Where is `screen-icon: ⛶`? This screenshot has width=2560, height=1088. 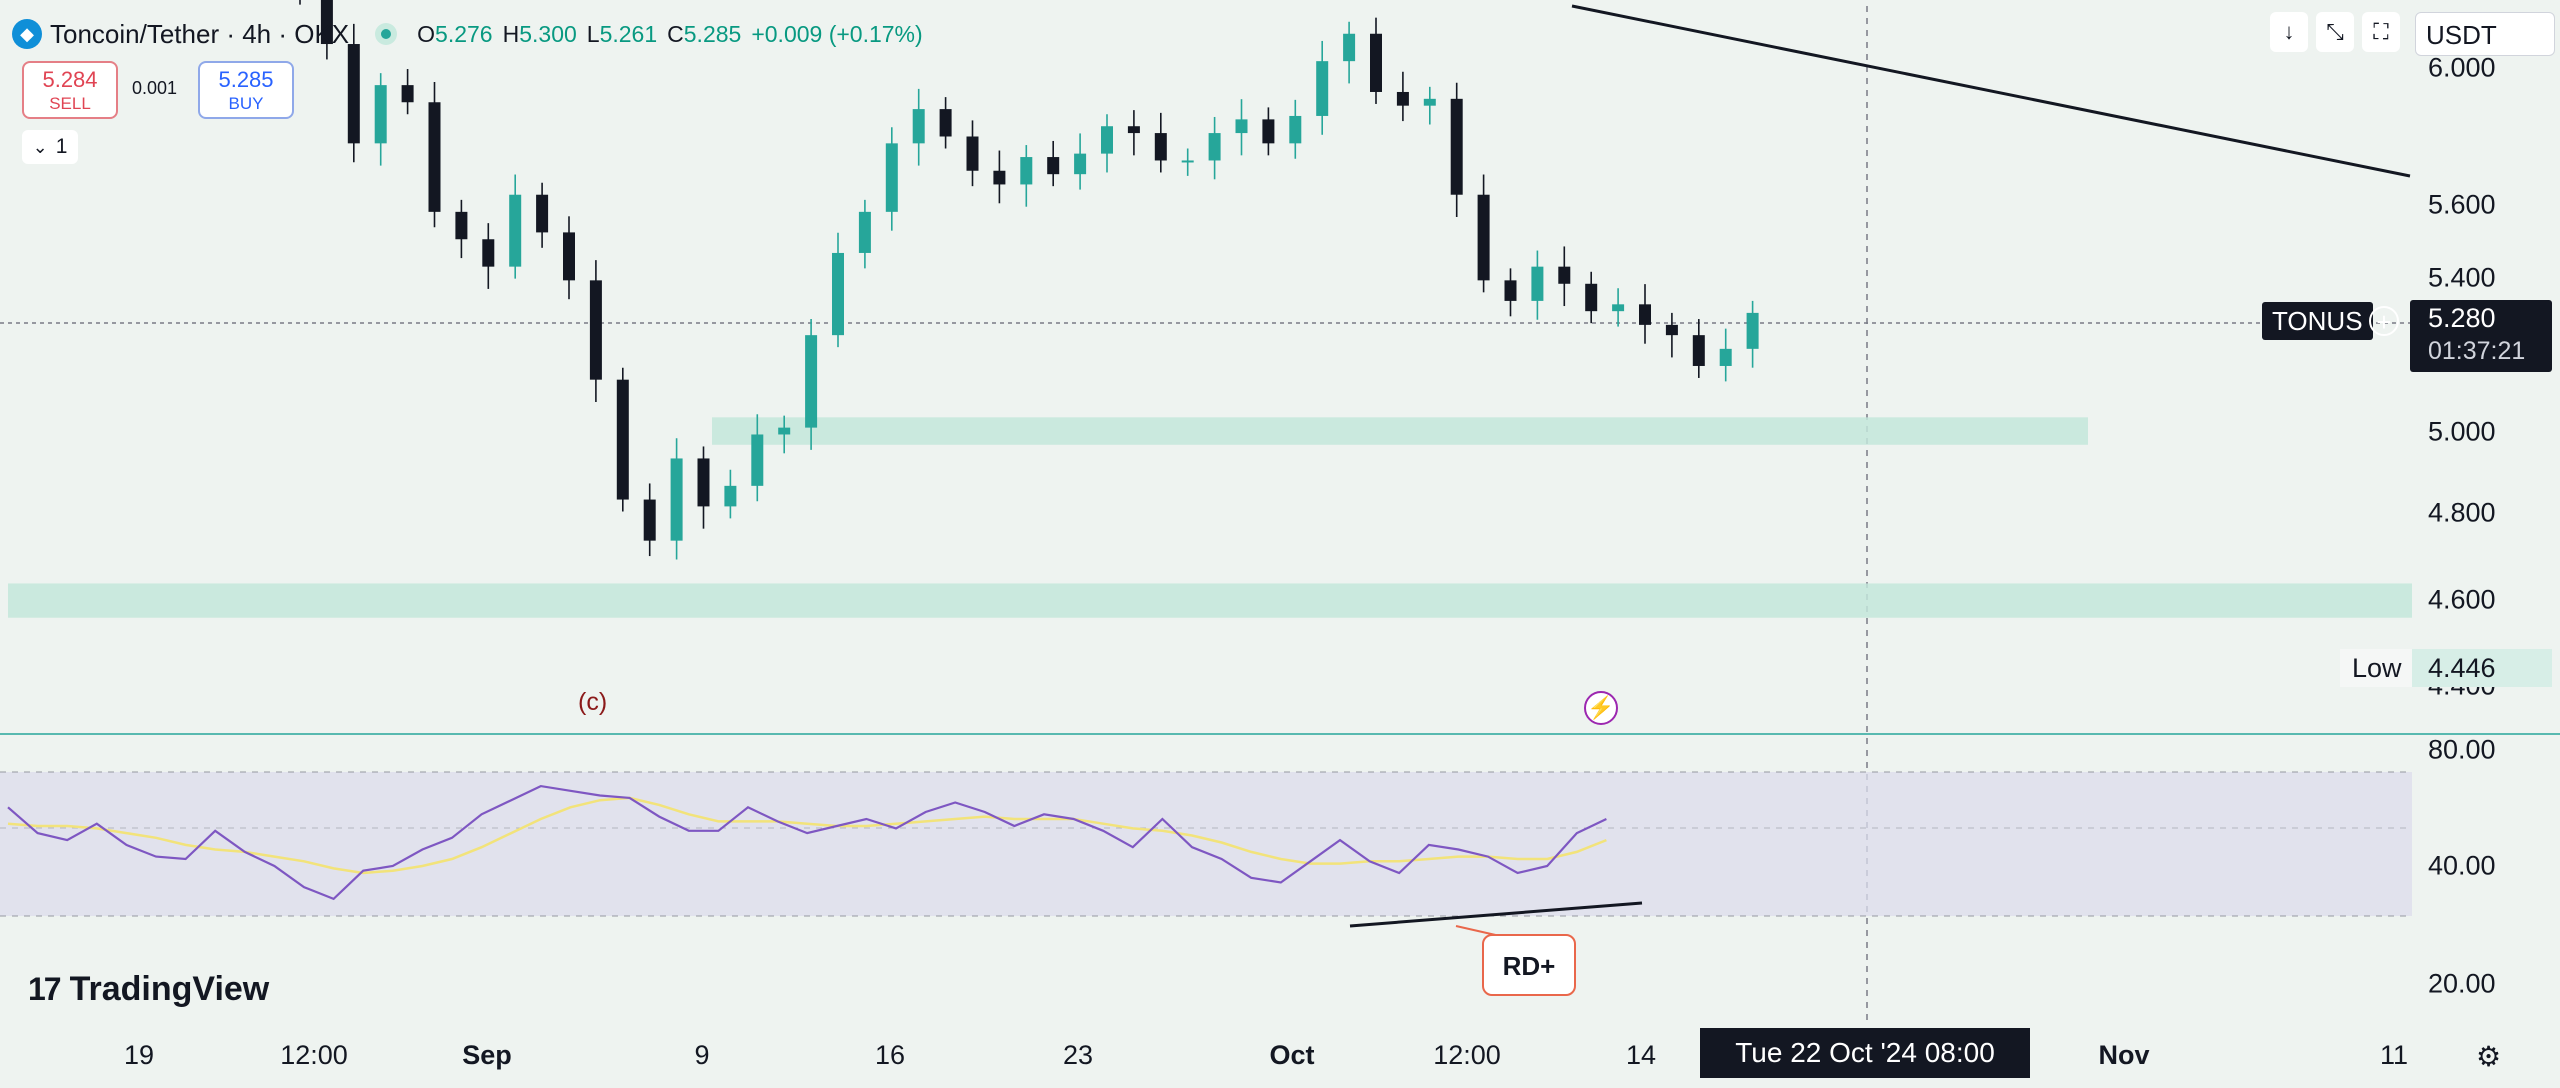 screen-icon: ⛶ is located at coordinates (2381, 31).